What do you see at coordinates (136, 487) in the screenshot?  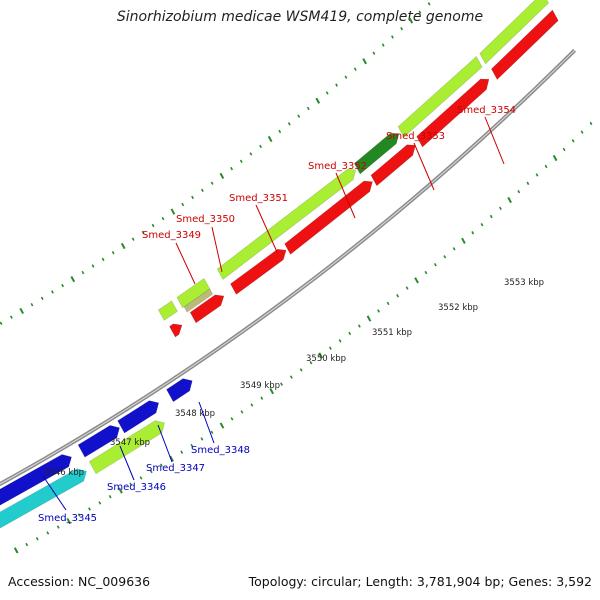 I see `gene-label: Smed_3346` at bounding box center [136, 487].